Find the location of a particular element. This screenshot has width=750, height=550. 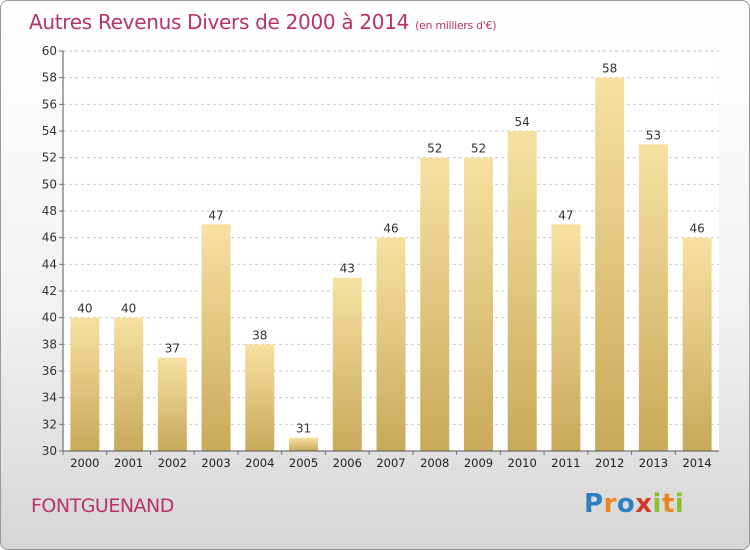

bar-value-label: 54 is located at coordinates (522, 122).